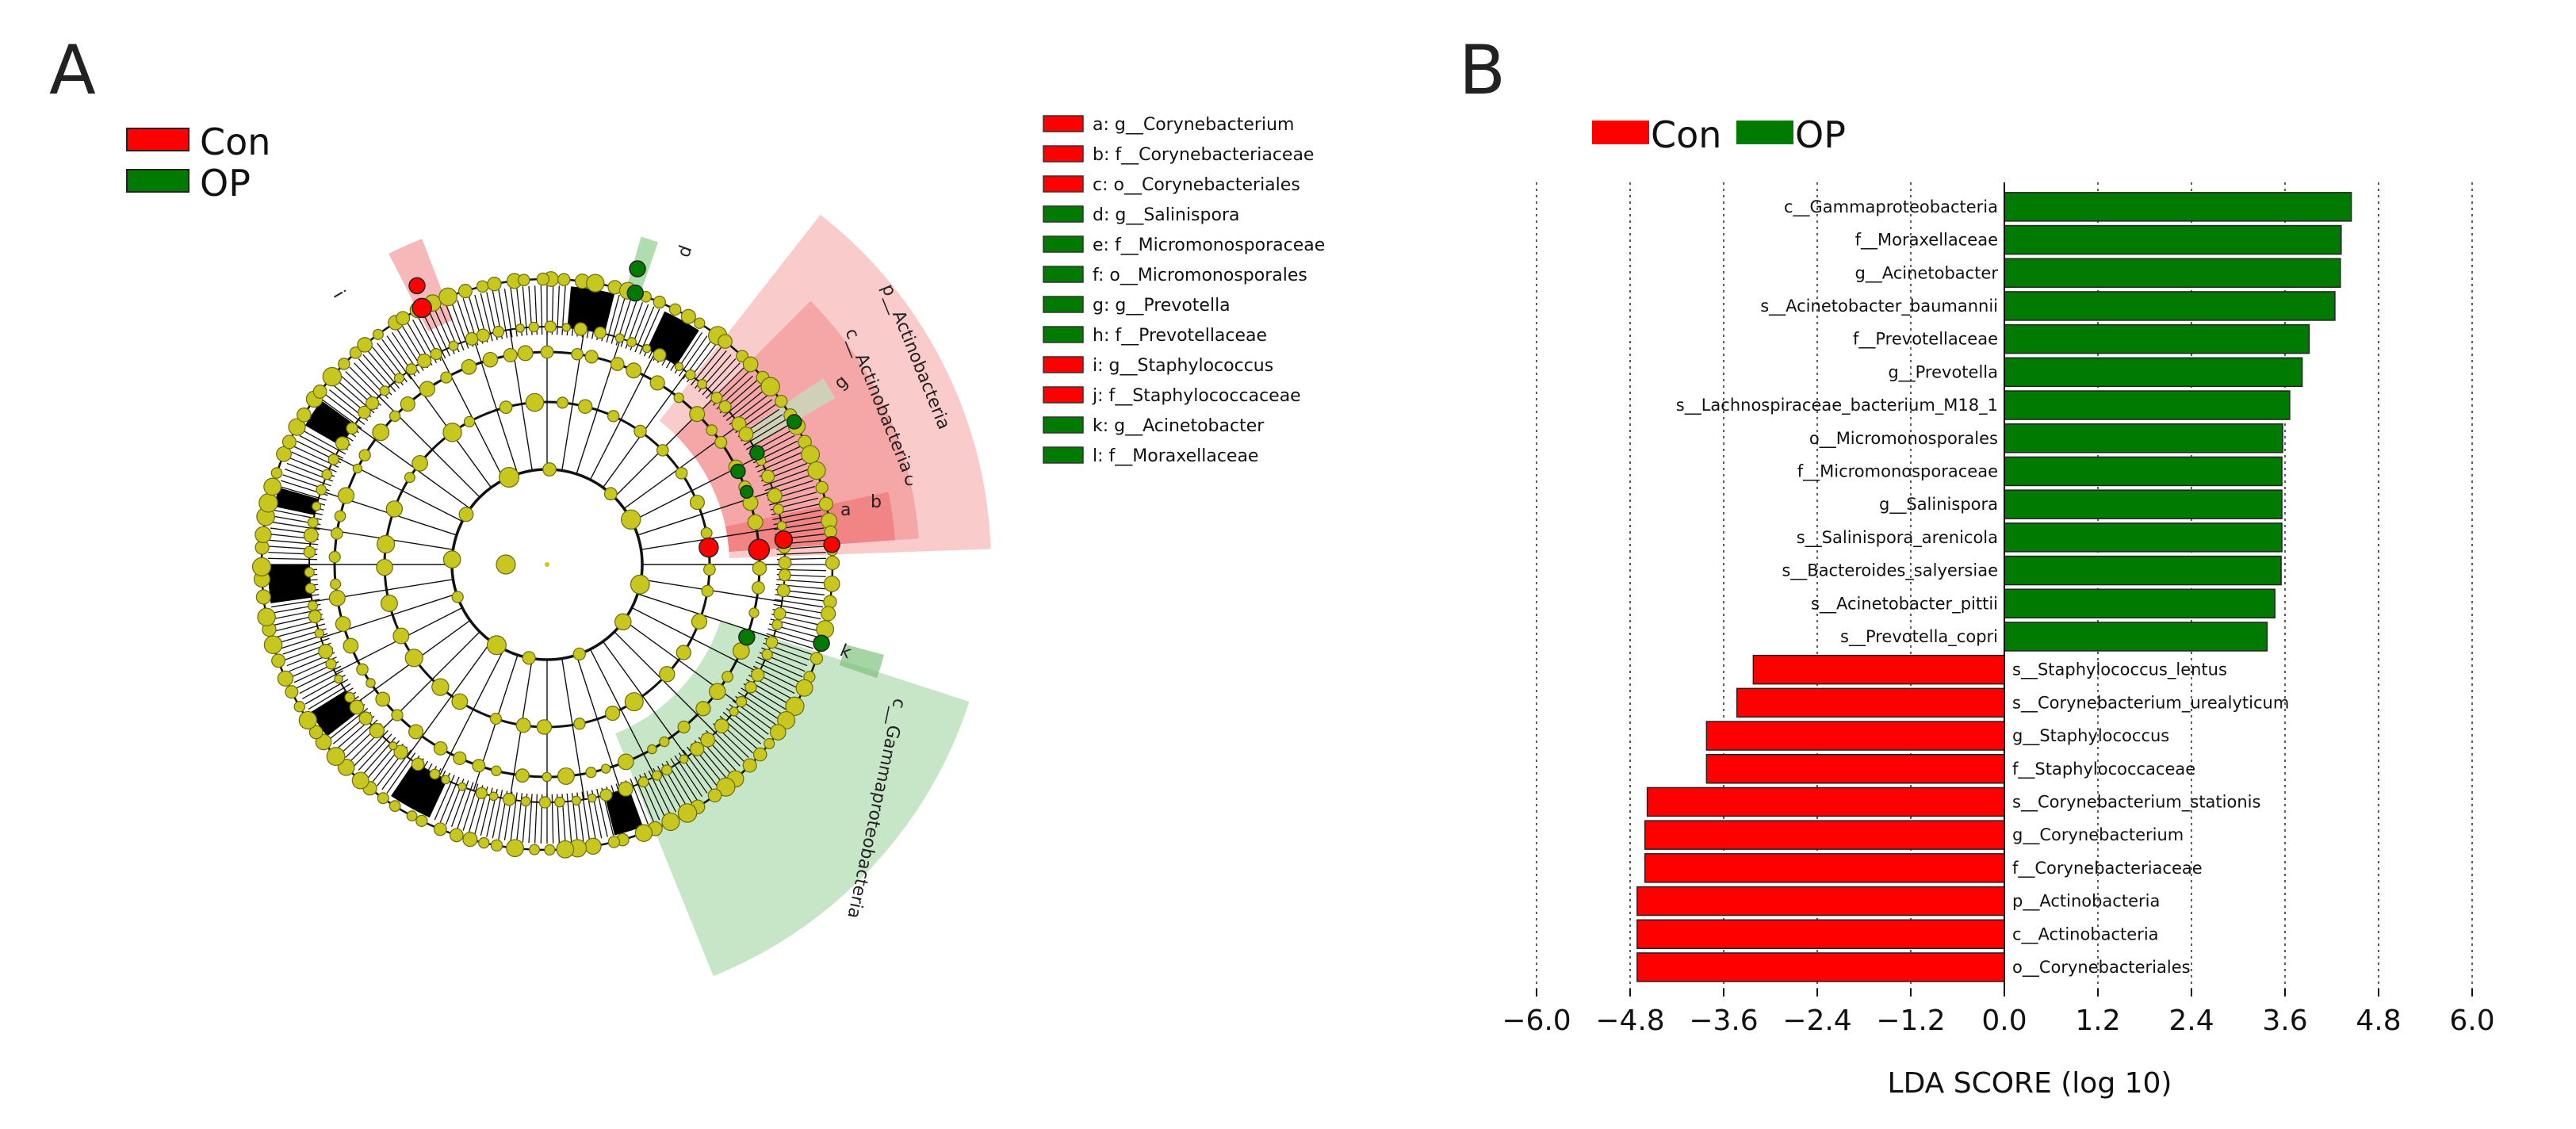 Image resolution: width=2576 pixels, height=1129 pixels. What do you see at coordinates (2103, 769) in the screenshot?
I see `lda-bar-label: f__Staphylococcaceae` at bounding box center [2103, 769].